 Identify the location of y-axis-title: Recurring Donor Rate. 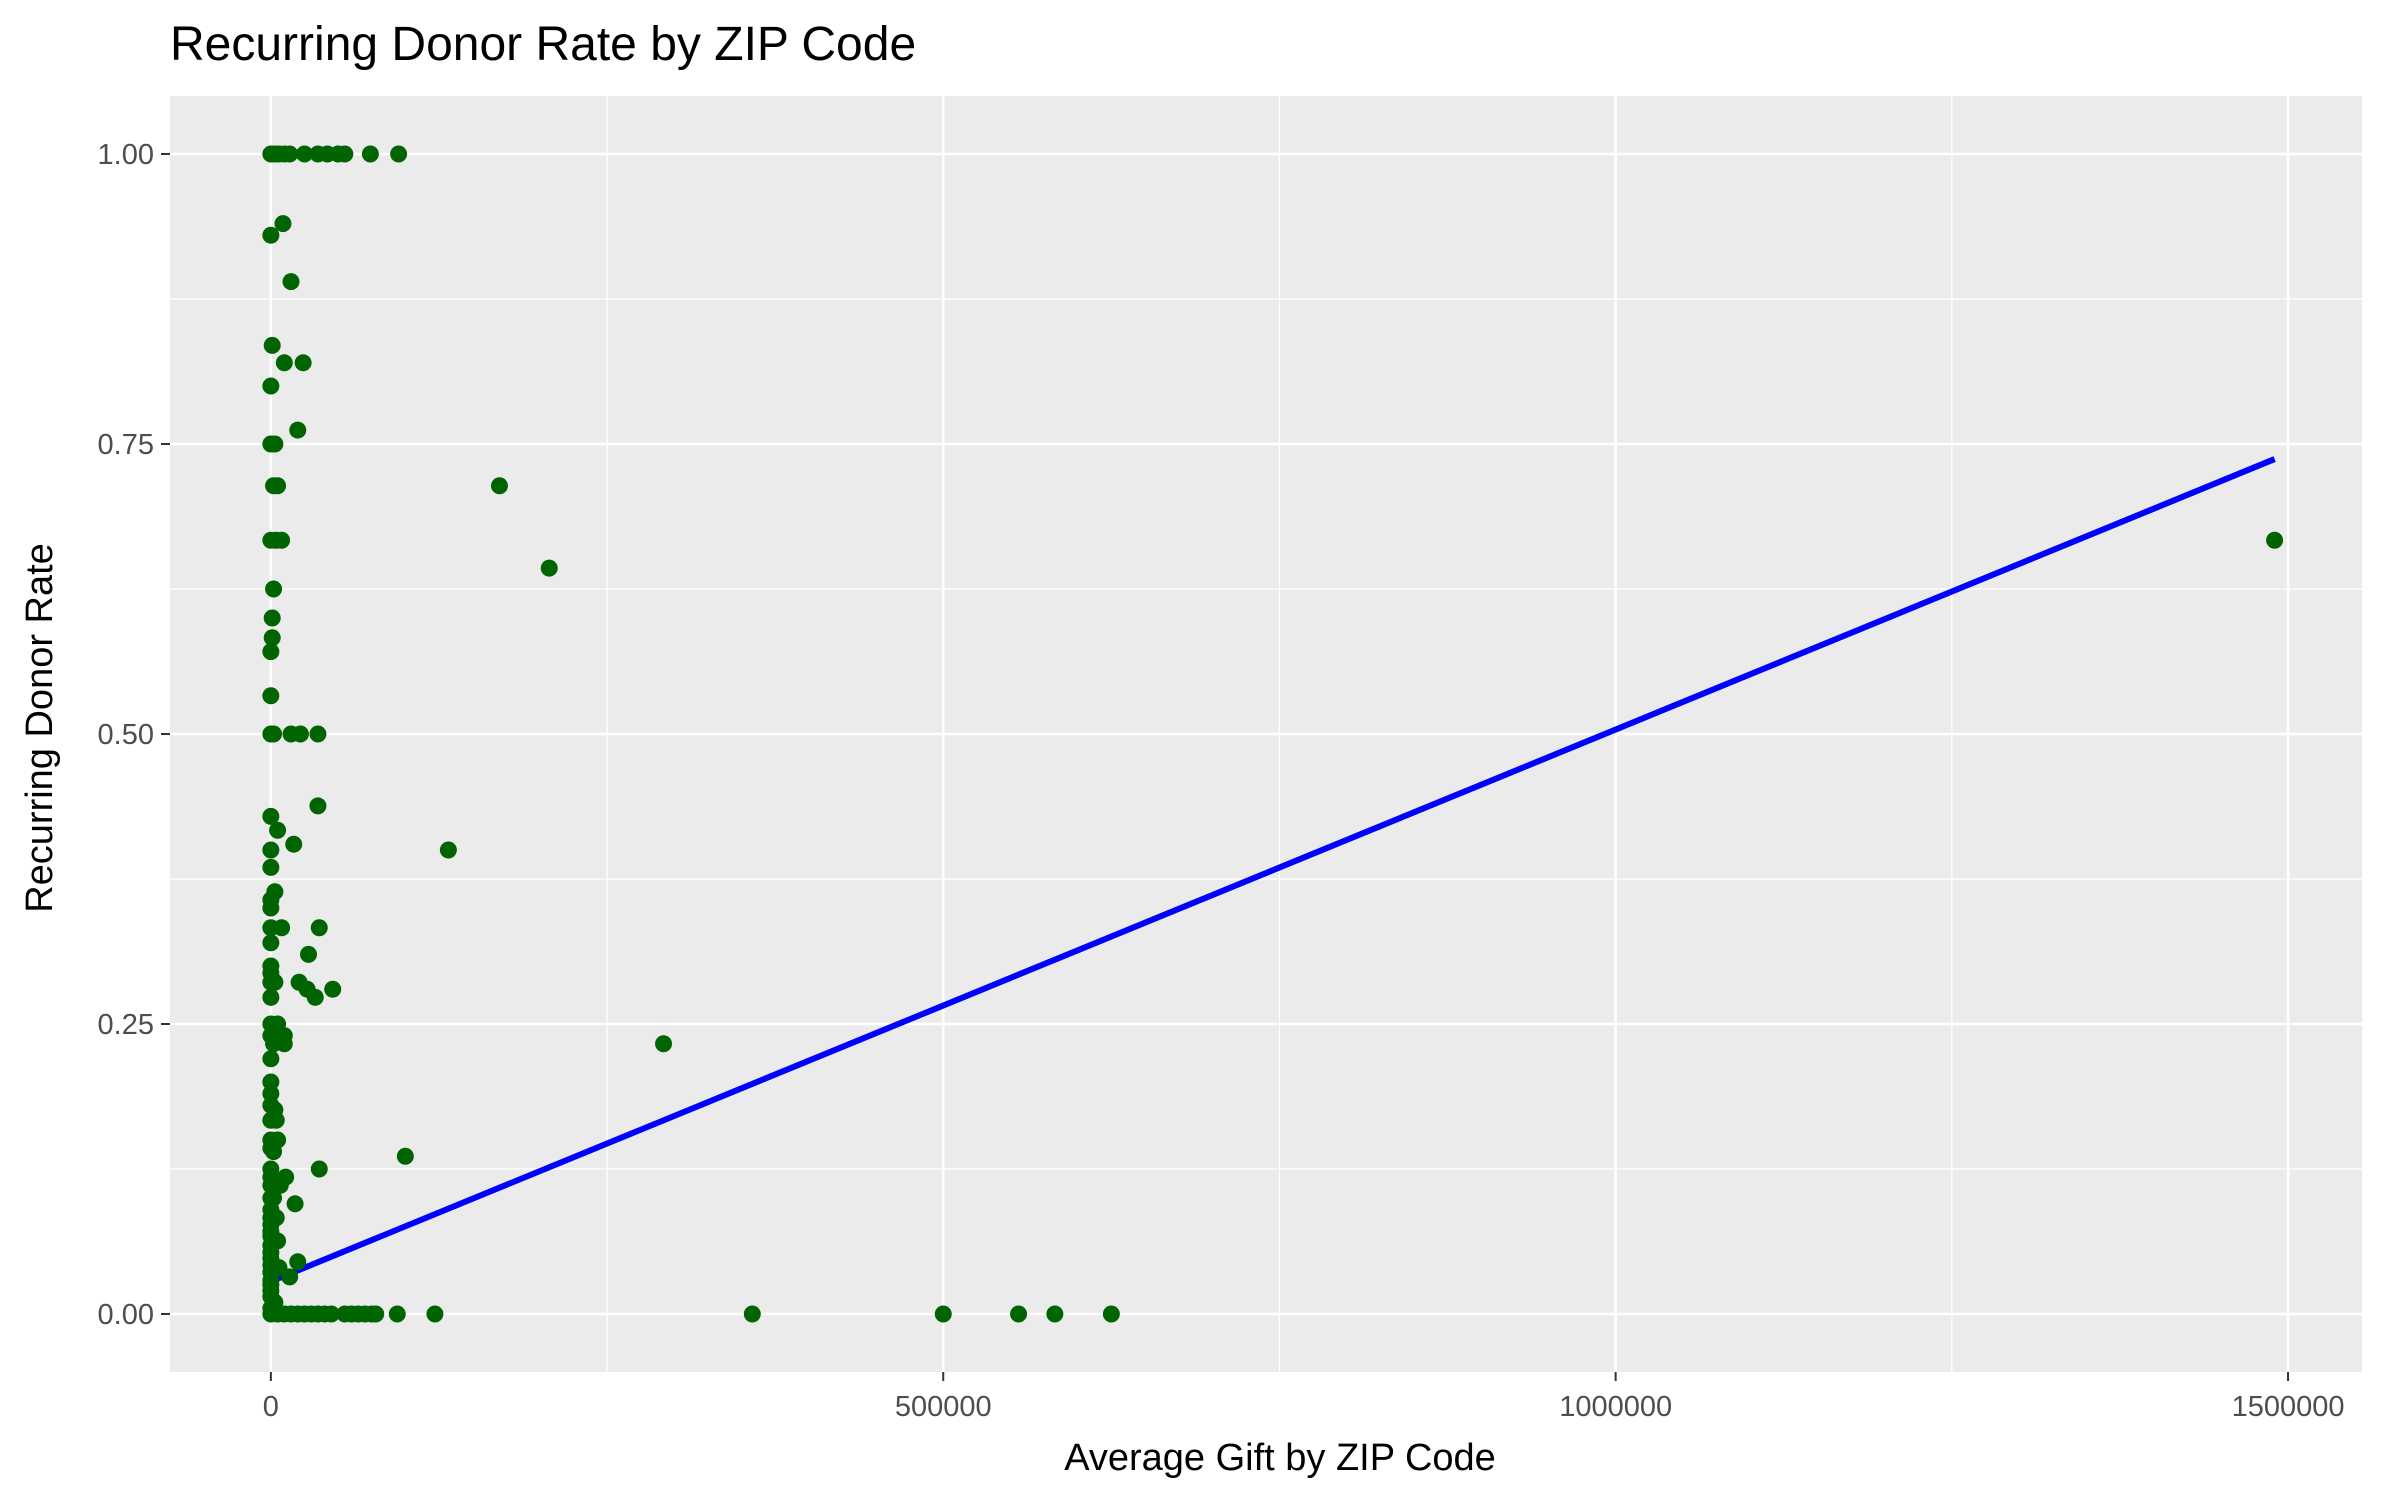
(40, 728).